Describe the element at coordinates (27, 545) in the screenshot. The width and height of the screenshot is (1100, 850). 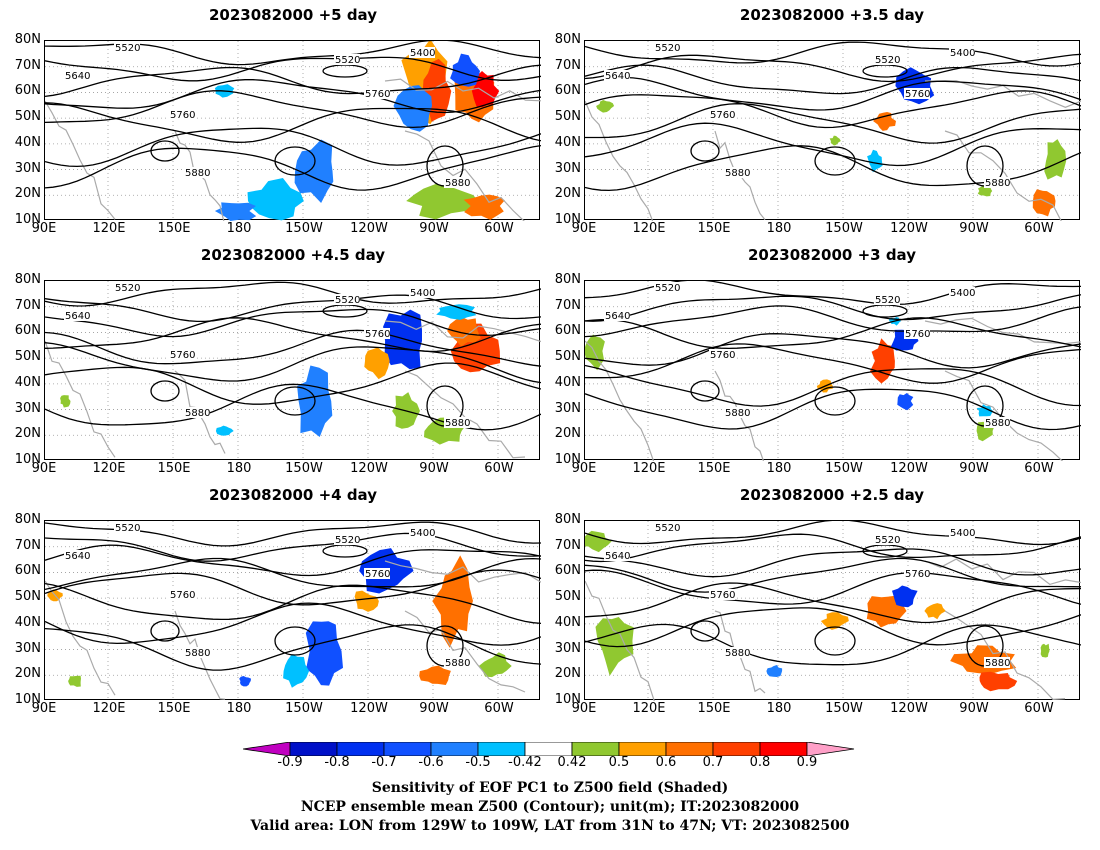
I see `lat-tick-label: 70N` at that location.